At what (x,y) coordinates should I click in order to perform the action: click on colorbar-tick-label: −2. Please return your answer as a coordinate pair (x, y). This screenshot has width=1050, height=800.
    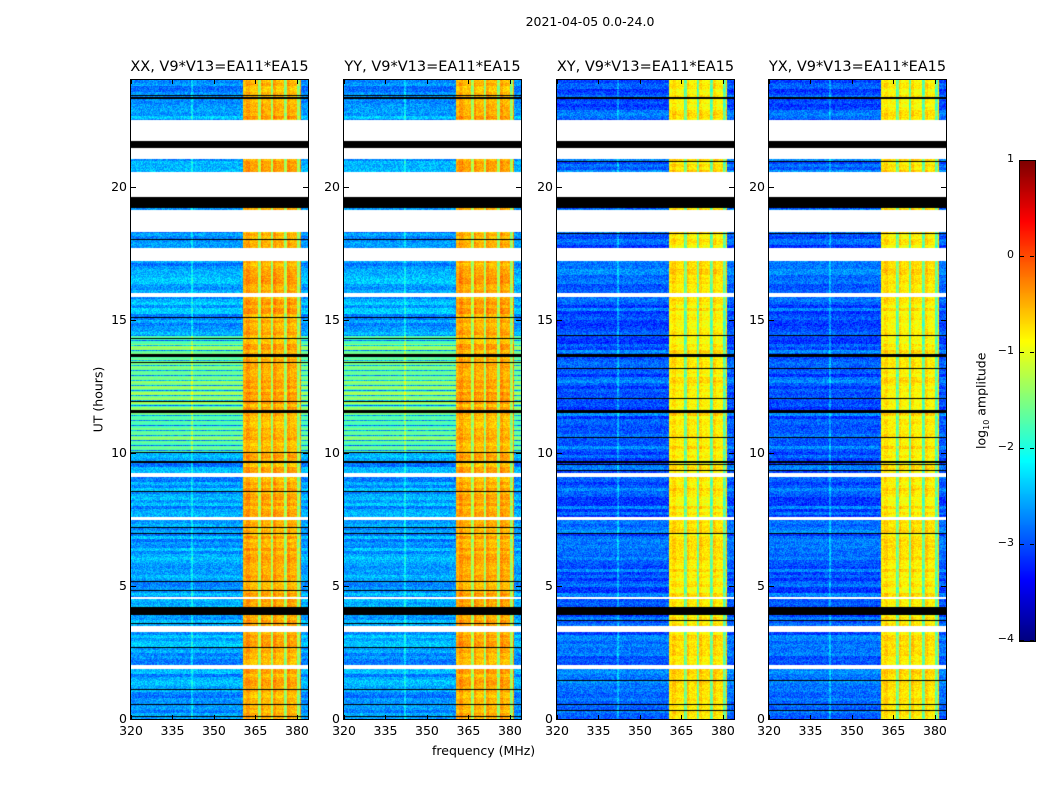
    Looking at the image, I should click on (1005, 446).